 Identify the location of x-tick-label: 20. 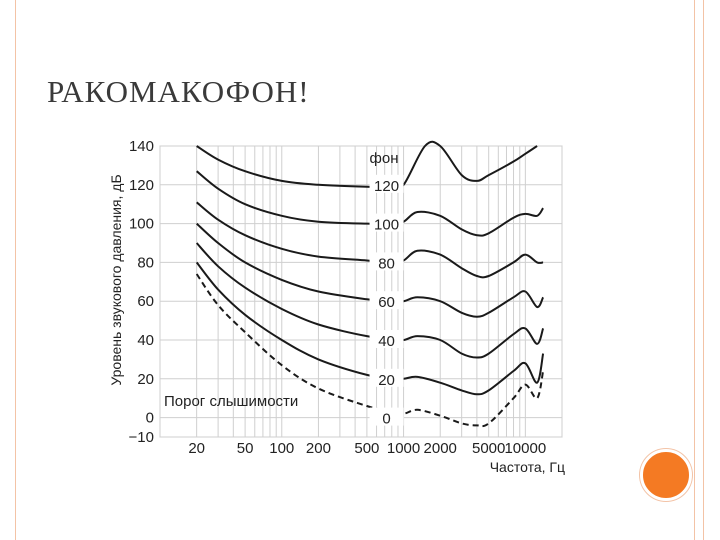
(196, 448).